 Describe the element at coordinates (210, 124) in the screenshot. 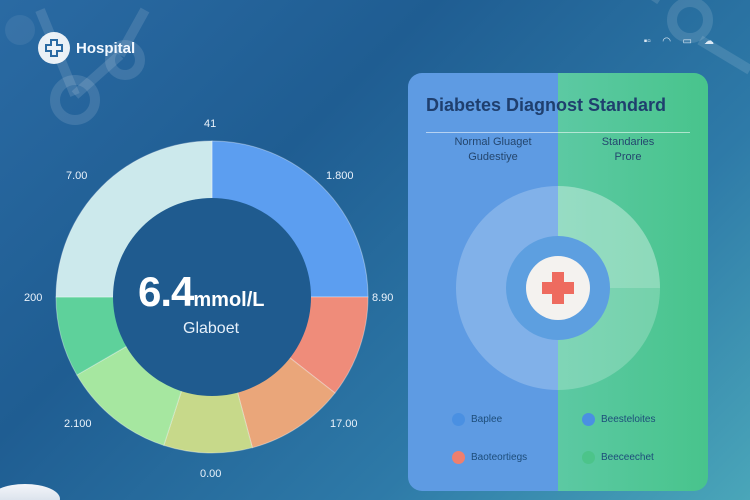

I see `tick-top: 41` at that location.